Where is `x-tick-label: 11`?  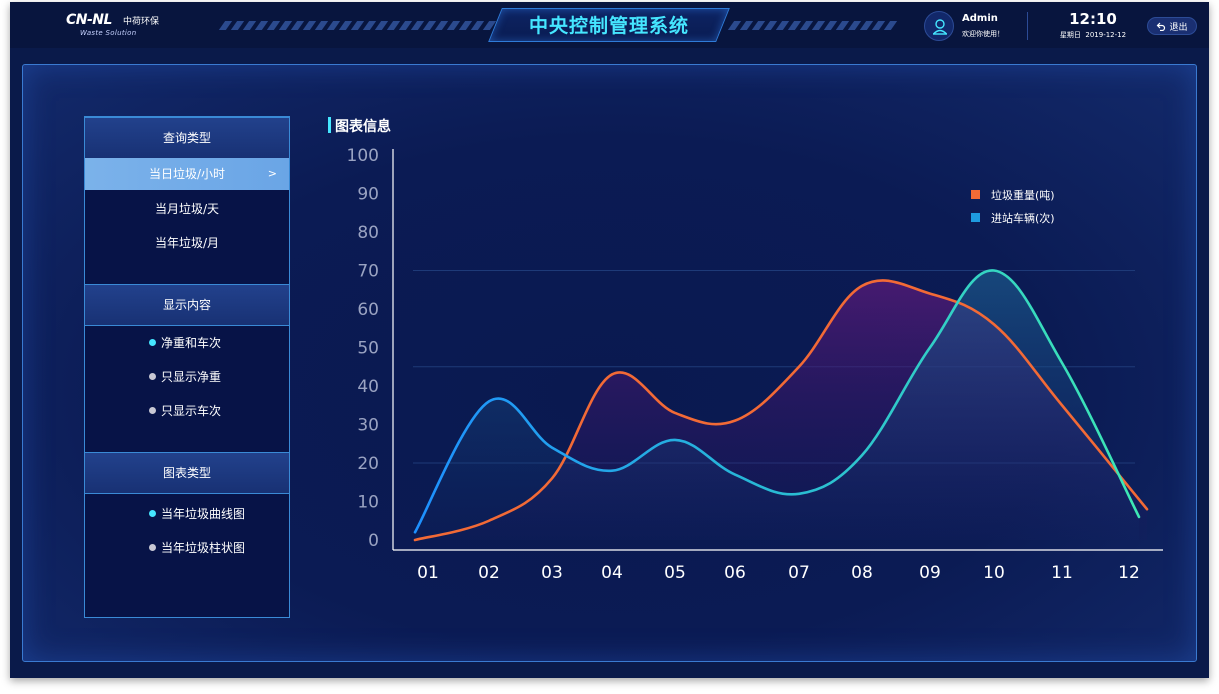 x-tick-label: 11 is located at coordinates (1062, 573).